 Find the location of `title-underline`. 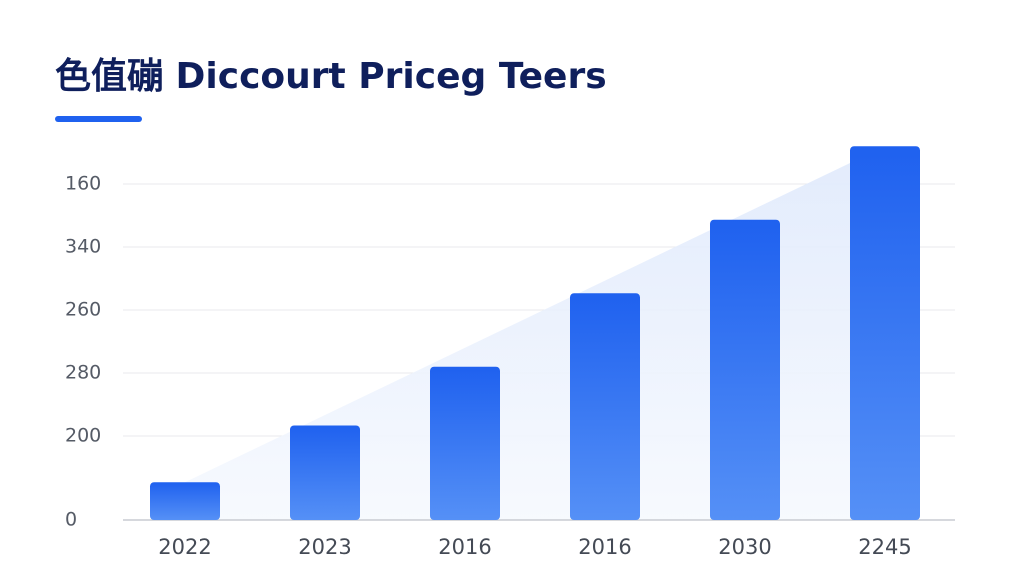

title-underline is located at coordinates (98, 119).